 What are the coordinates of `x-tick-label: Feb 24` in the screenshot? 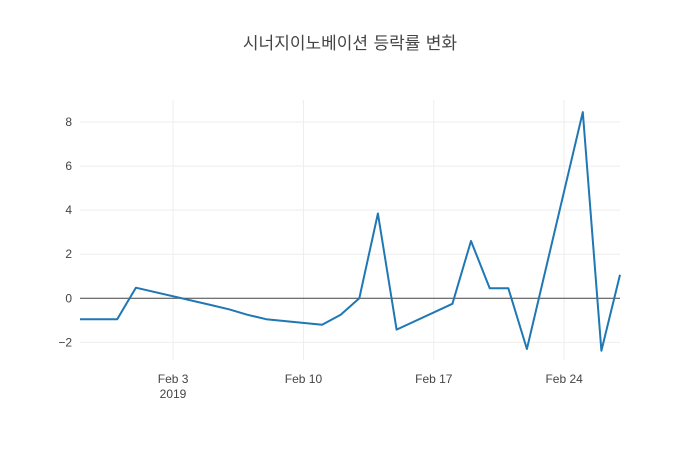 It's located at (564, 379).